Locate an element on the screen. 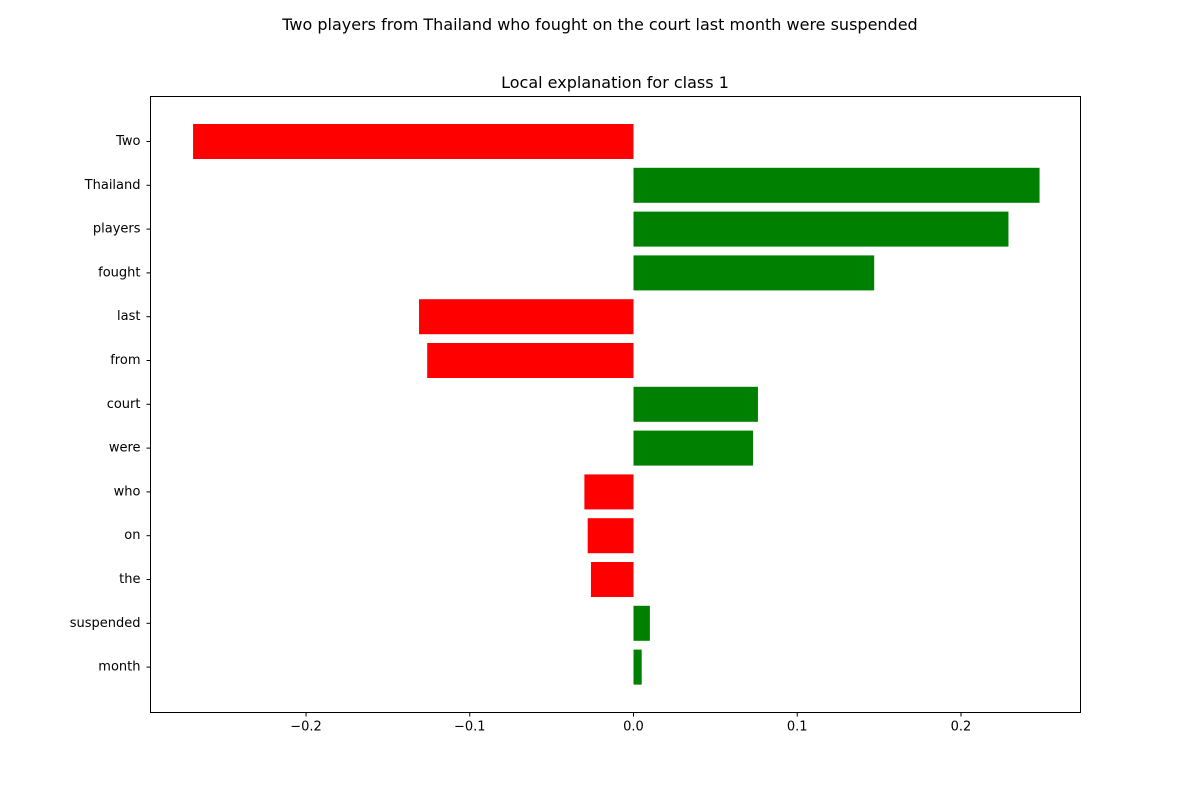 This screenshot has width=1200, height=800. y-tick-label: the is located at coordinates (129, 579).